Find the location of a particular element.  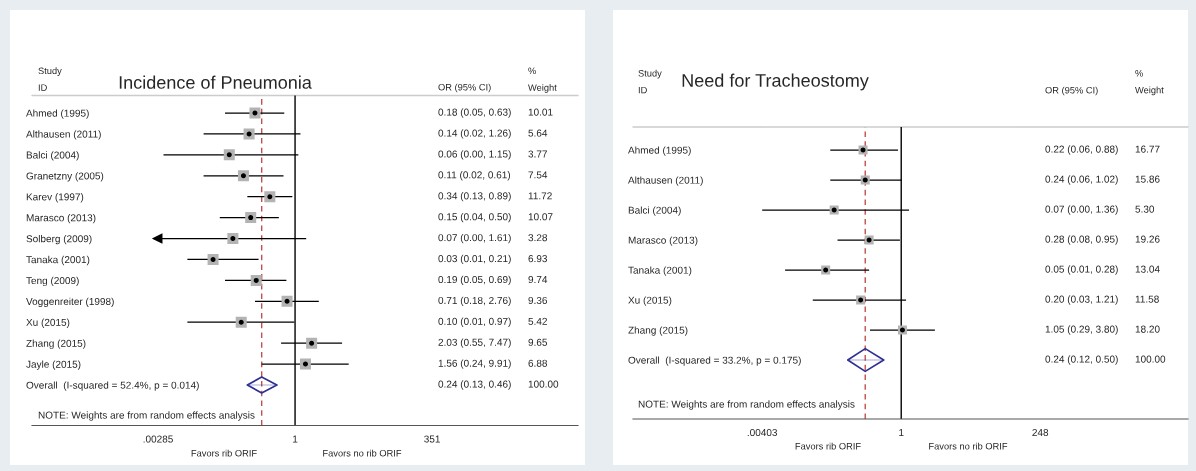

annotation: 3.28 is located at coordinates (538, 238).